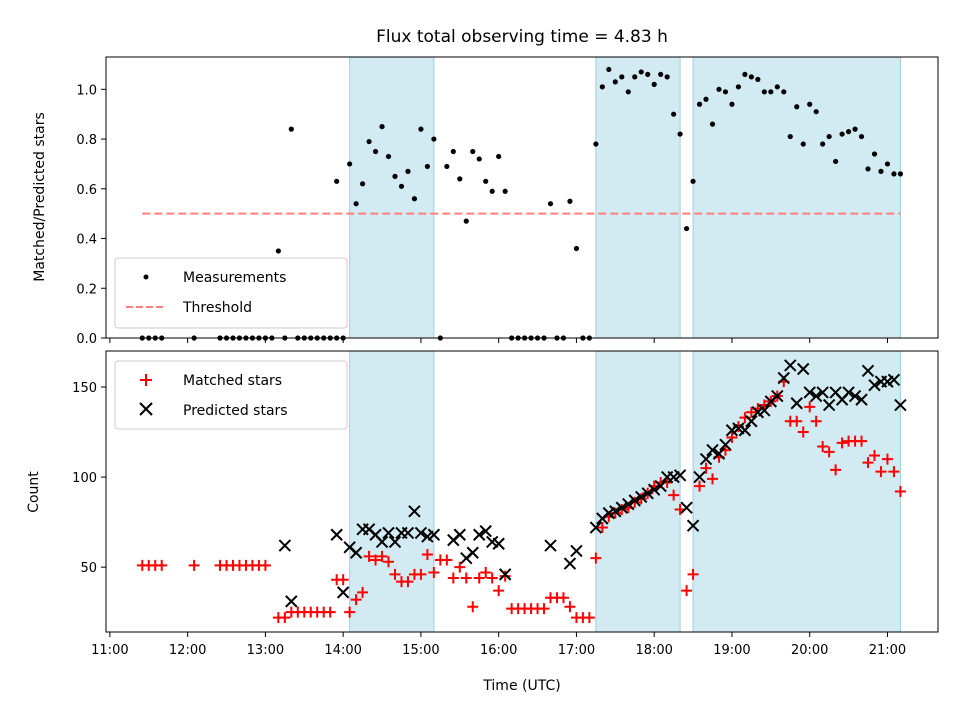 This screenshot has height=724, width=960. I want to click on x-tick-label: 20:00, so click(809, 650).